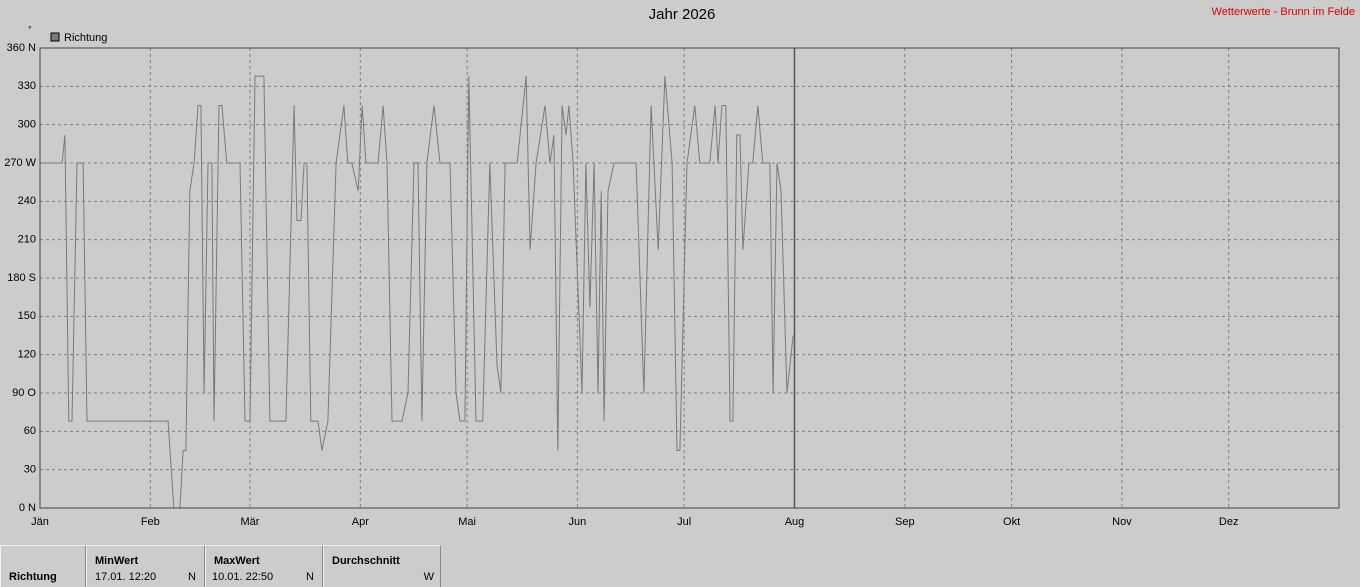 The image size is (1360, 587). Describe the element at coordinates (85, 38) in the screenshot. I see `legend-label: Richtung` at that location.